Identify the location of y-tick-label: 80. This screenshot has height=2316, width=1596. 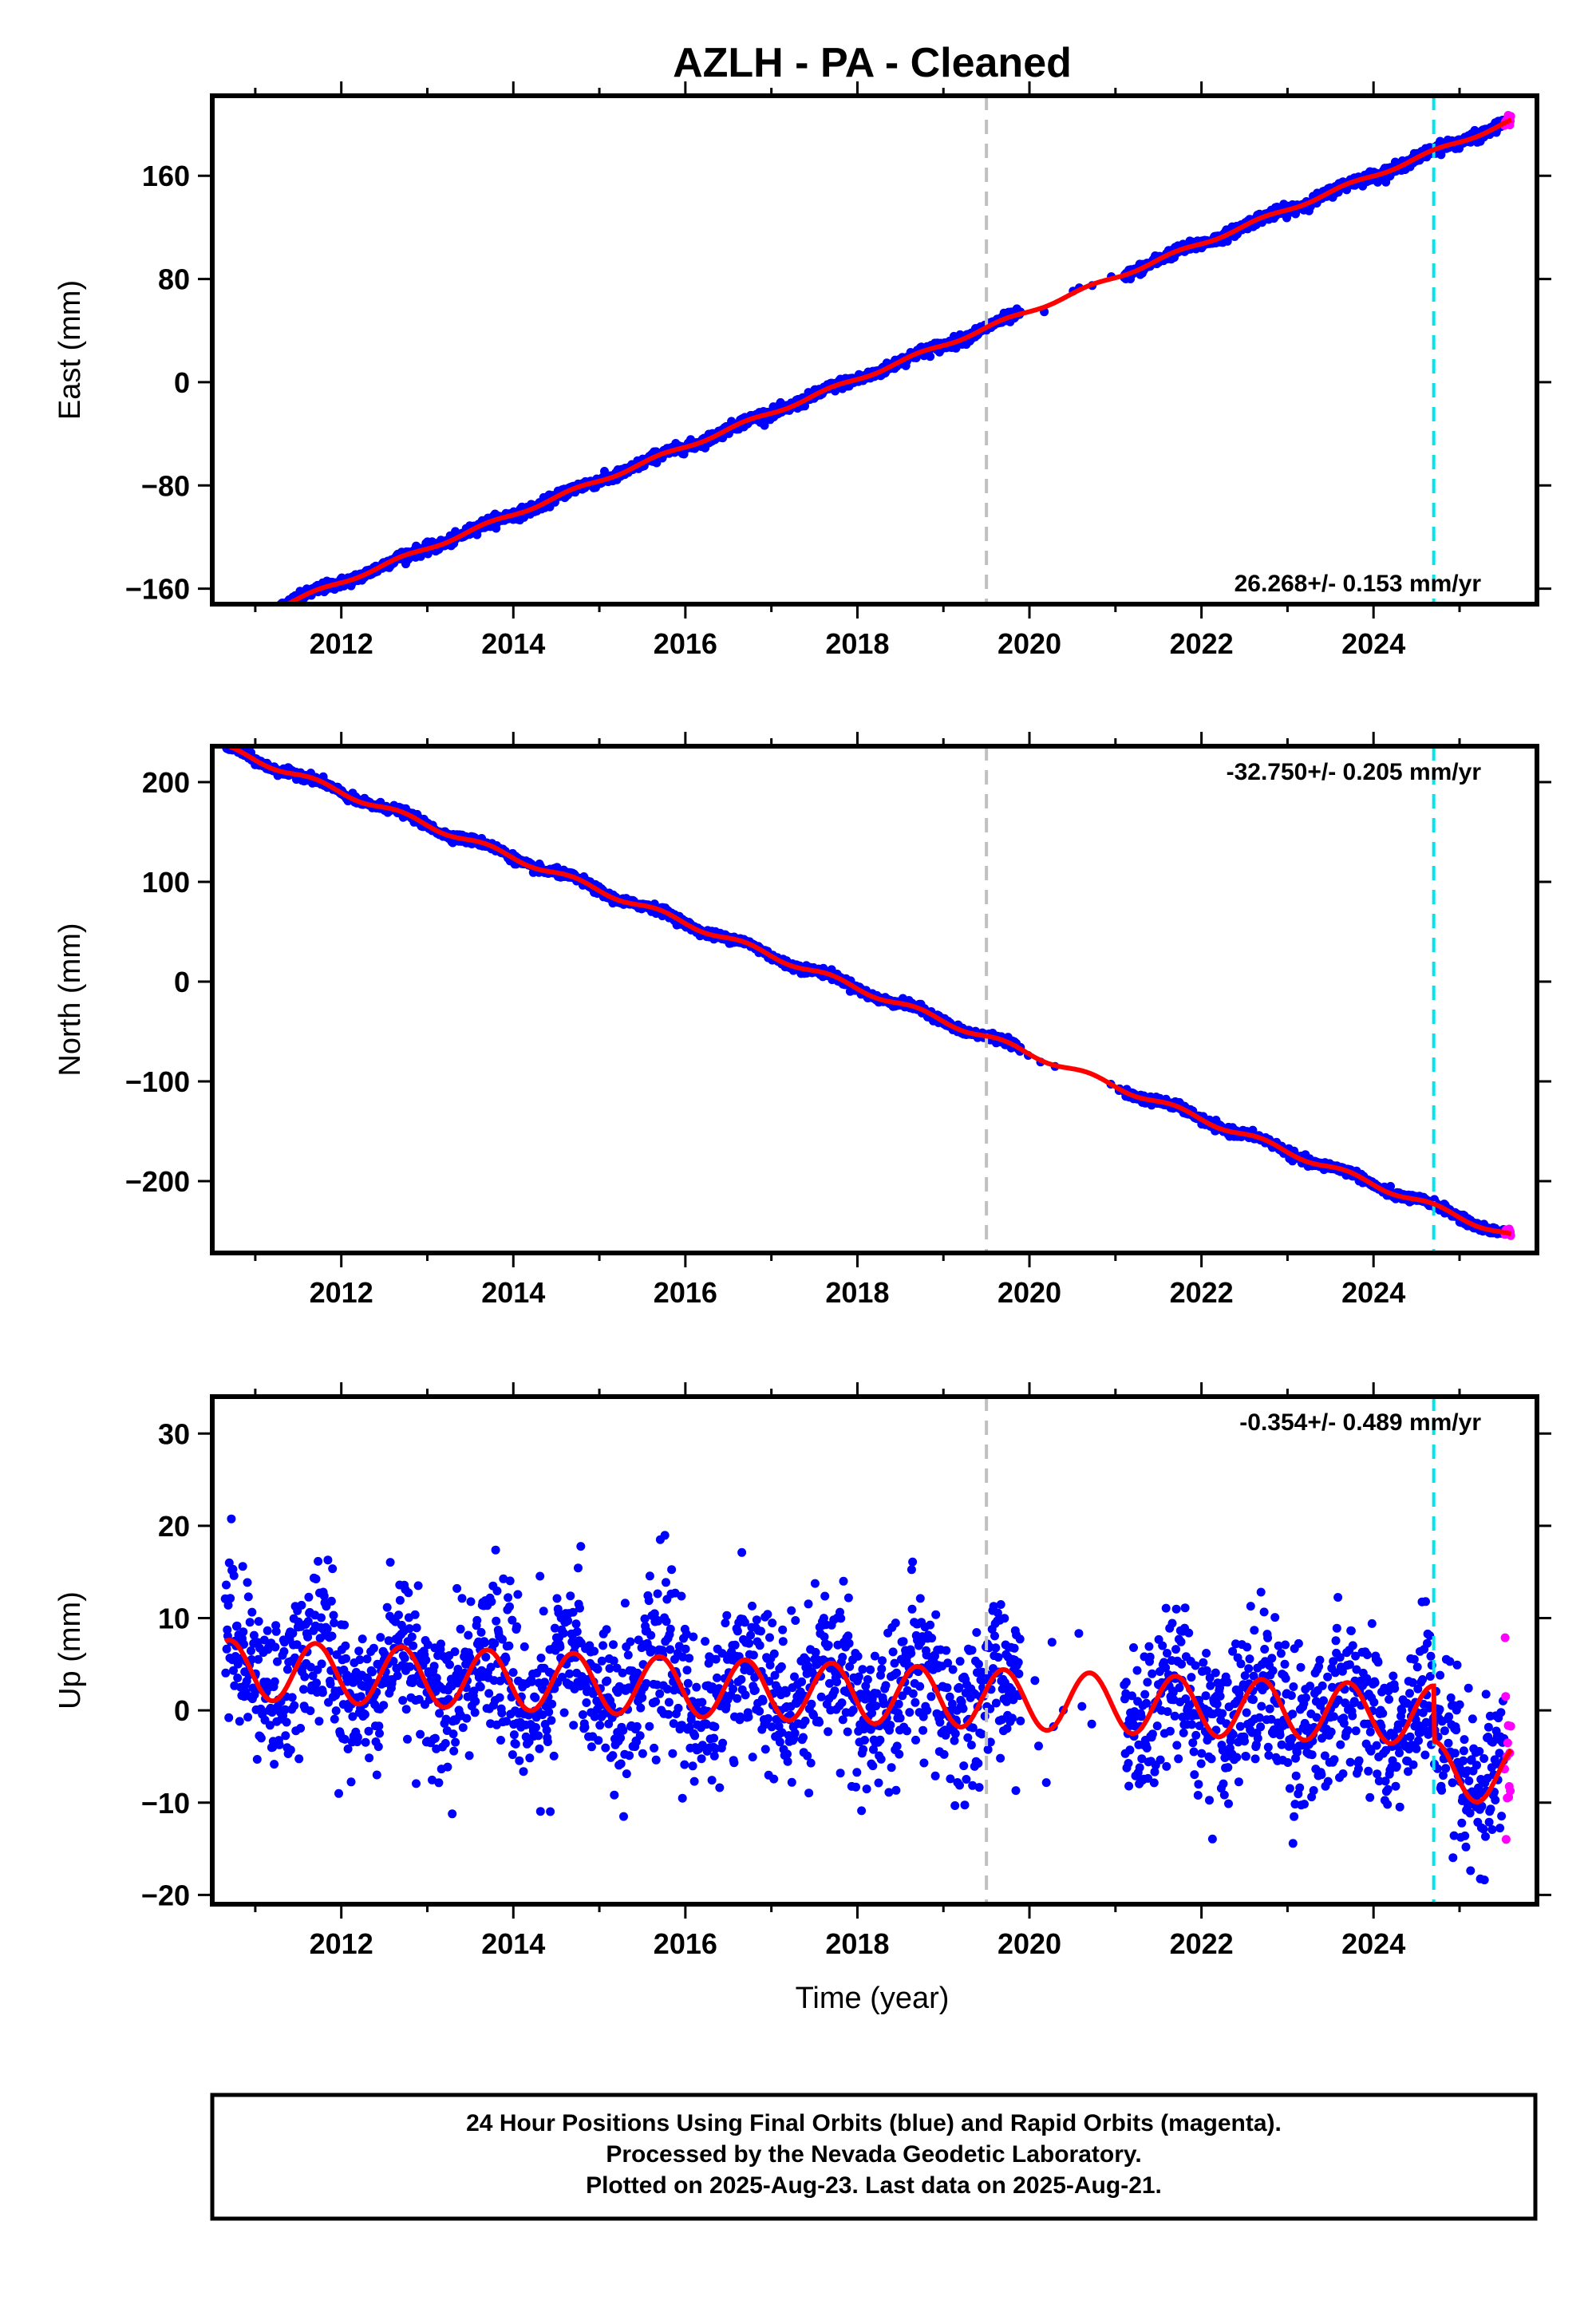
(174, 279).